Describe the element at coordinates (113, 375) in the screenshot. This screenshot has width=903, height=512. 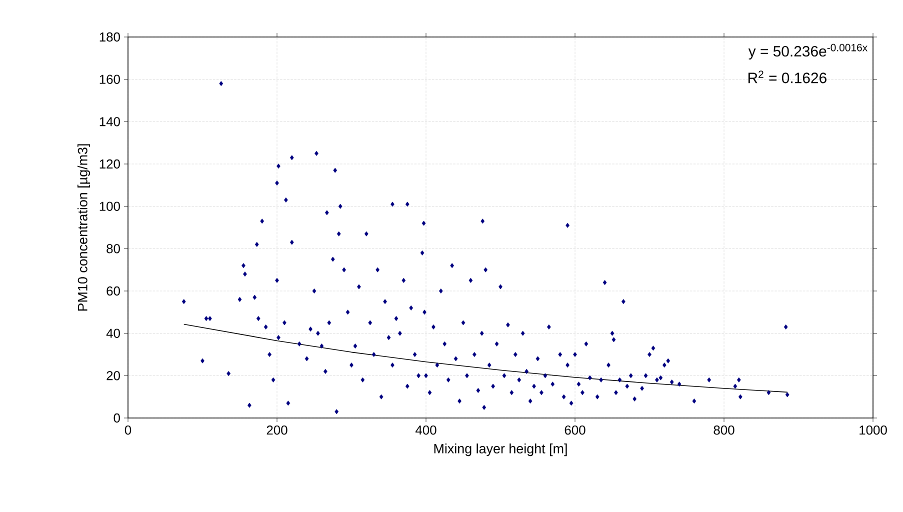
I see `y-tick-label: 20` at that location.